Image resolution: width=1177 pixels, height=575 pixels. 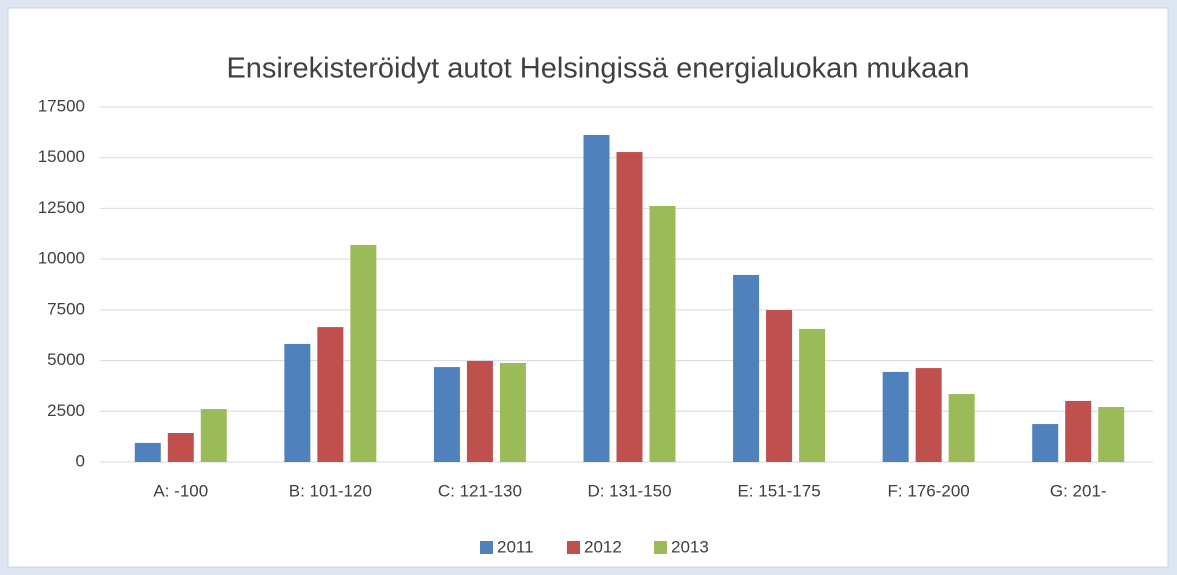 I want to click on y-tick-label: 5000, so click(x=66, y=359).